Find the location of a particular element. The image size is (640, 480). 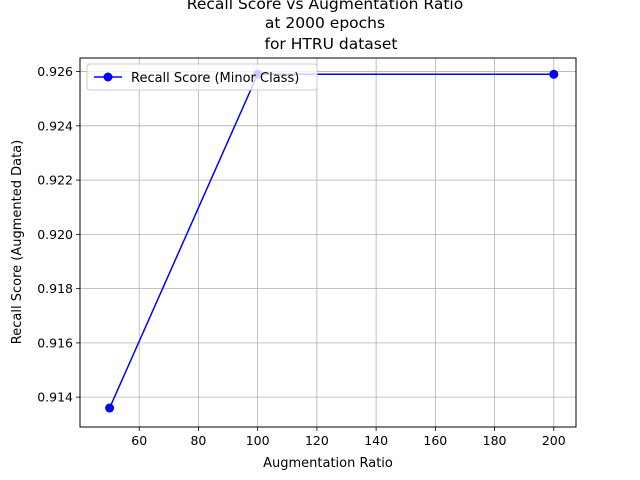

x-tick-label: 140 is located at coordinates (376, 440).